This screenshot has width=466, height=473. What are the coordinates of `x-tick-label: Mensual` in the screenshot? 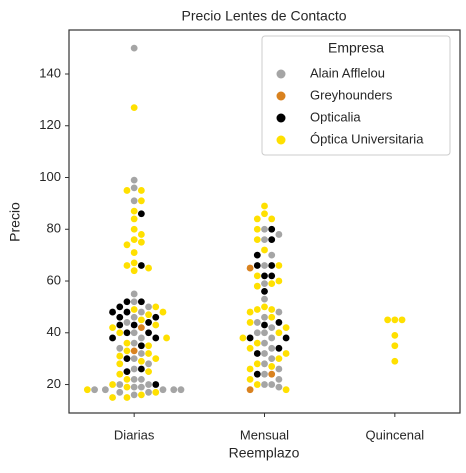 It's located at (264, 434).